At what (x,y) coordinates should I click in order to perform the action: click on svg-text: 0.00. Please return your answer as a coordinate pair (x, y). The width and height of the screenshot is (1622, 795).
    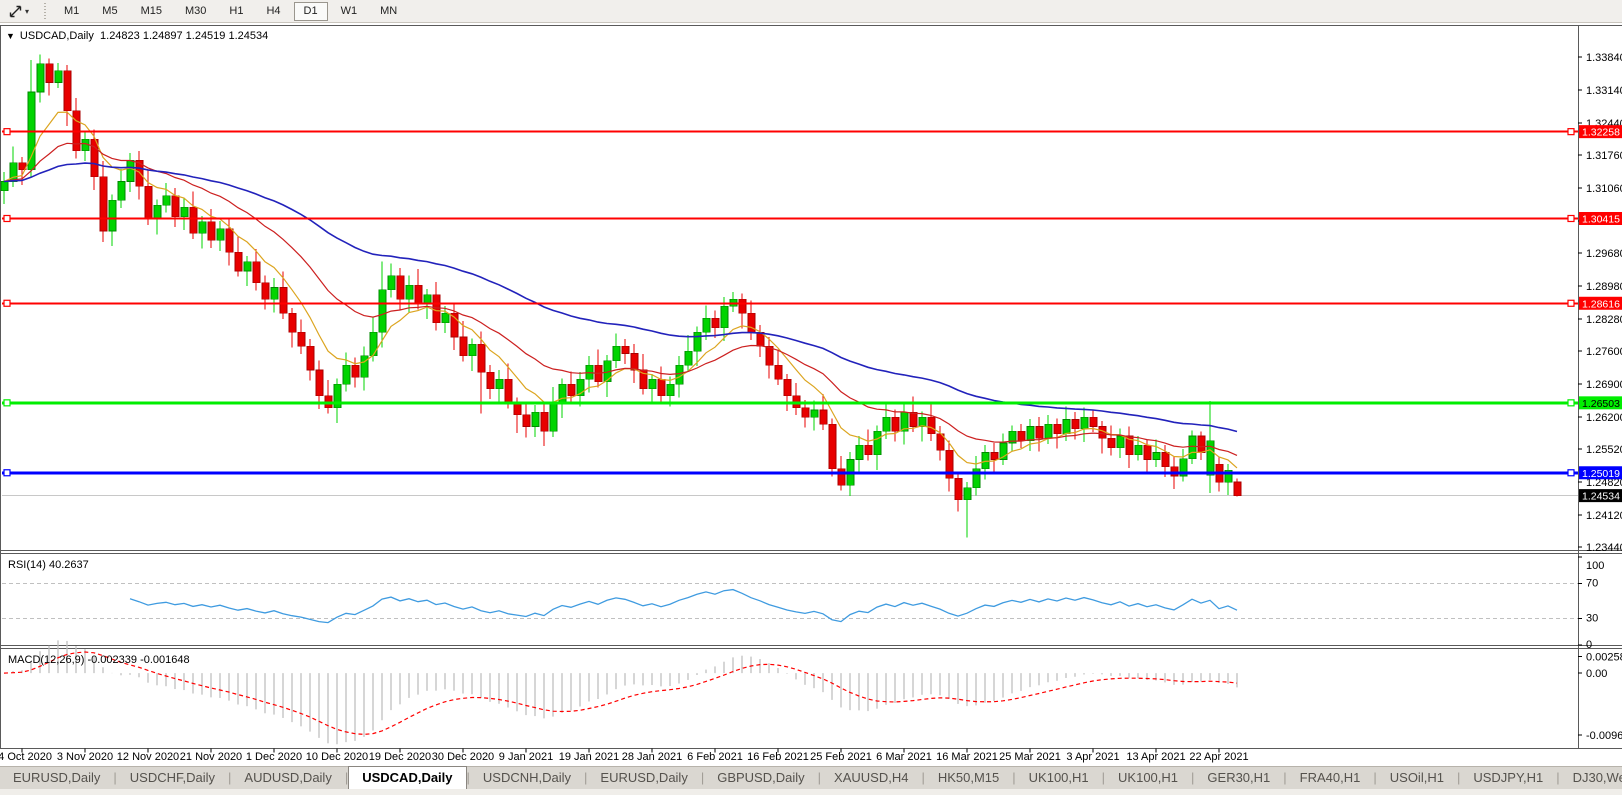
    Looking at the image, I should click on (1596, 674).